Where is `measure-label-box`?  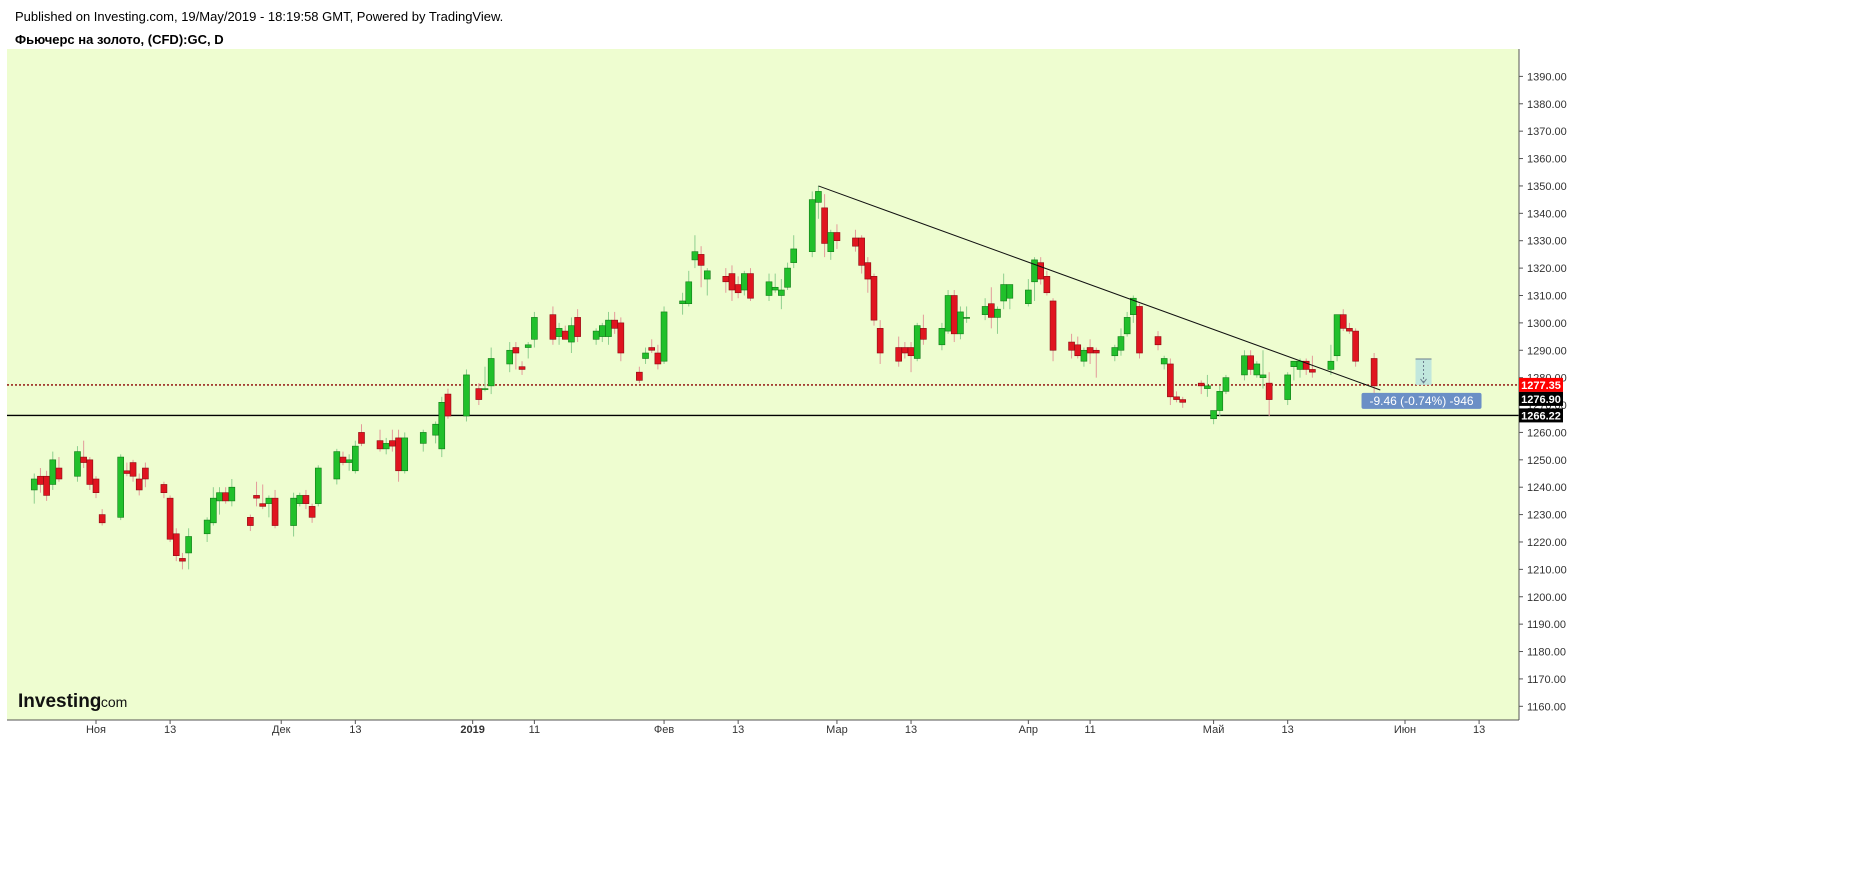
measure-label-box is located at coordinates (1421, 400).